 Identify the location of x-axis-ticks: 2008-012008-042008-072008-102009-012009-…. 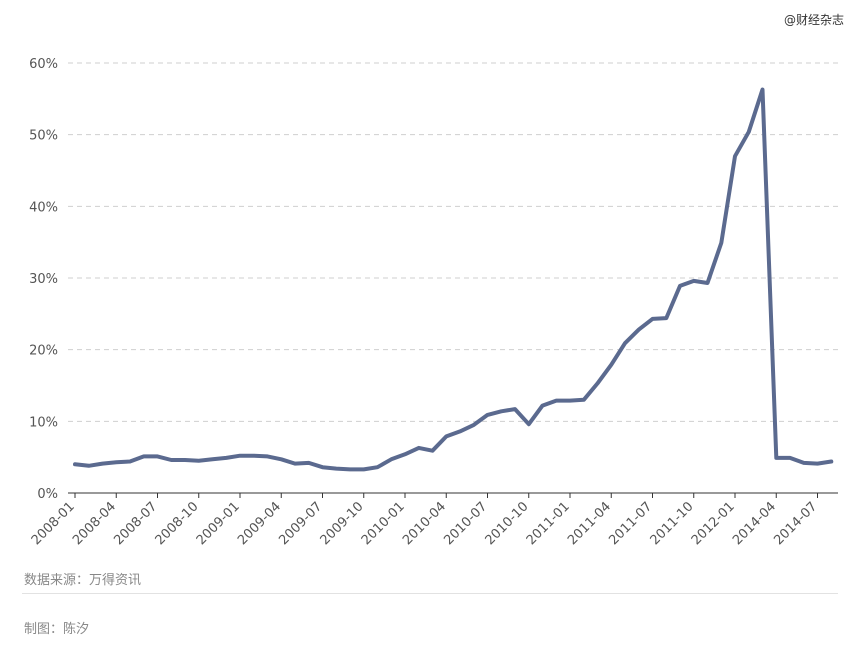
(424, 520).